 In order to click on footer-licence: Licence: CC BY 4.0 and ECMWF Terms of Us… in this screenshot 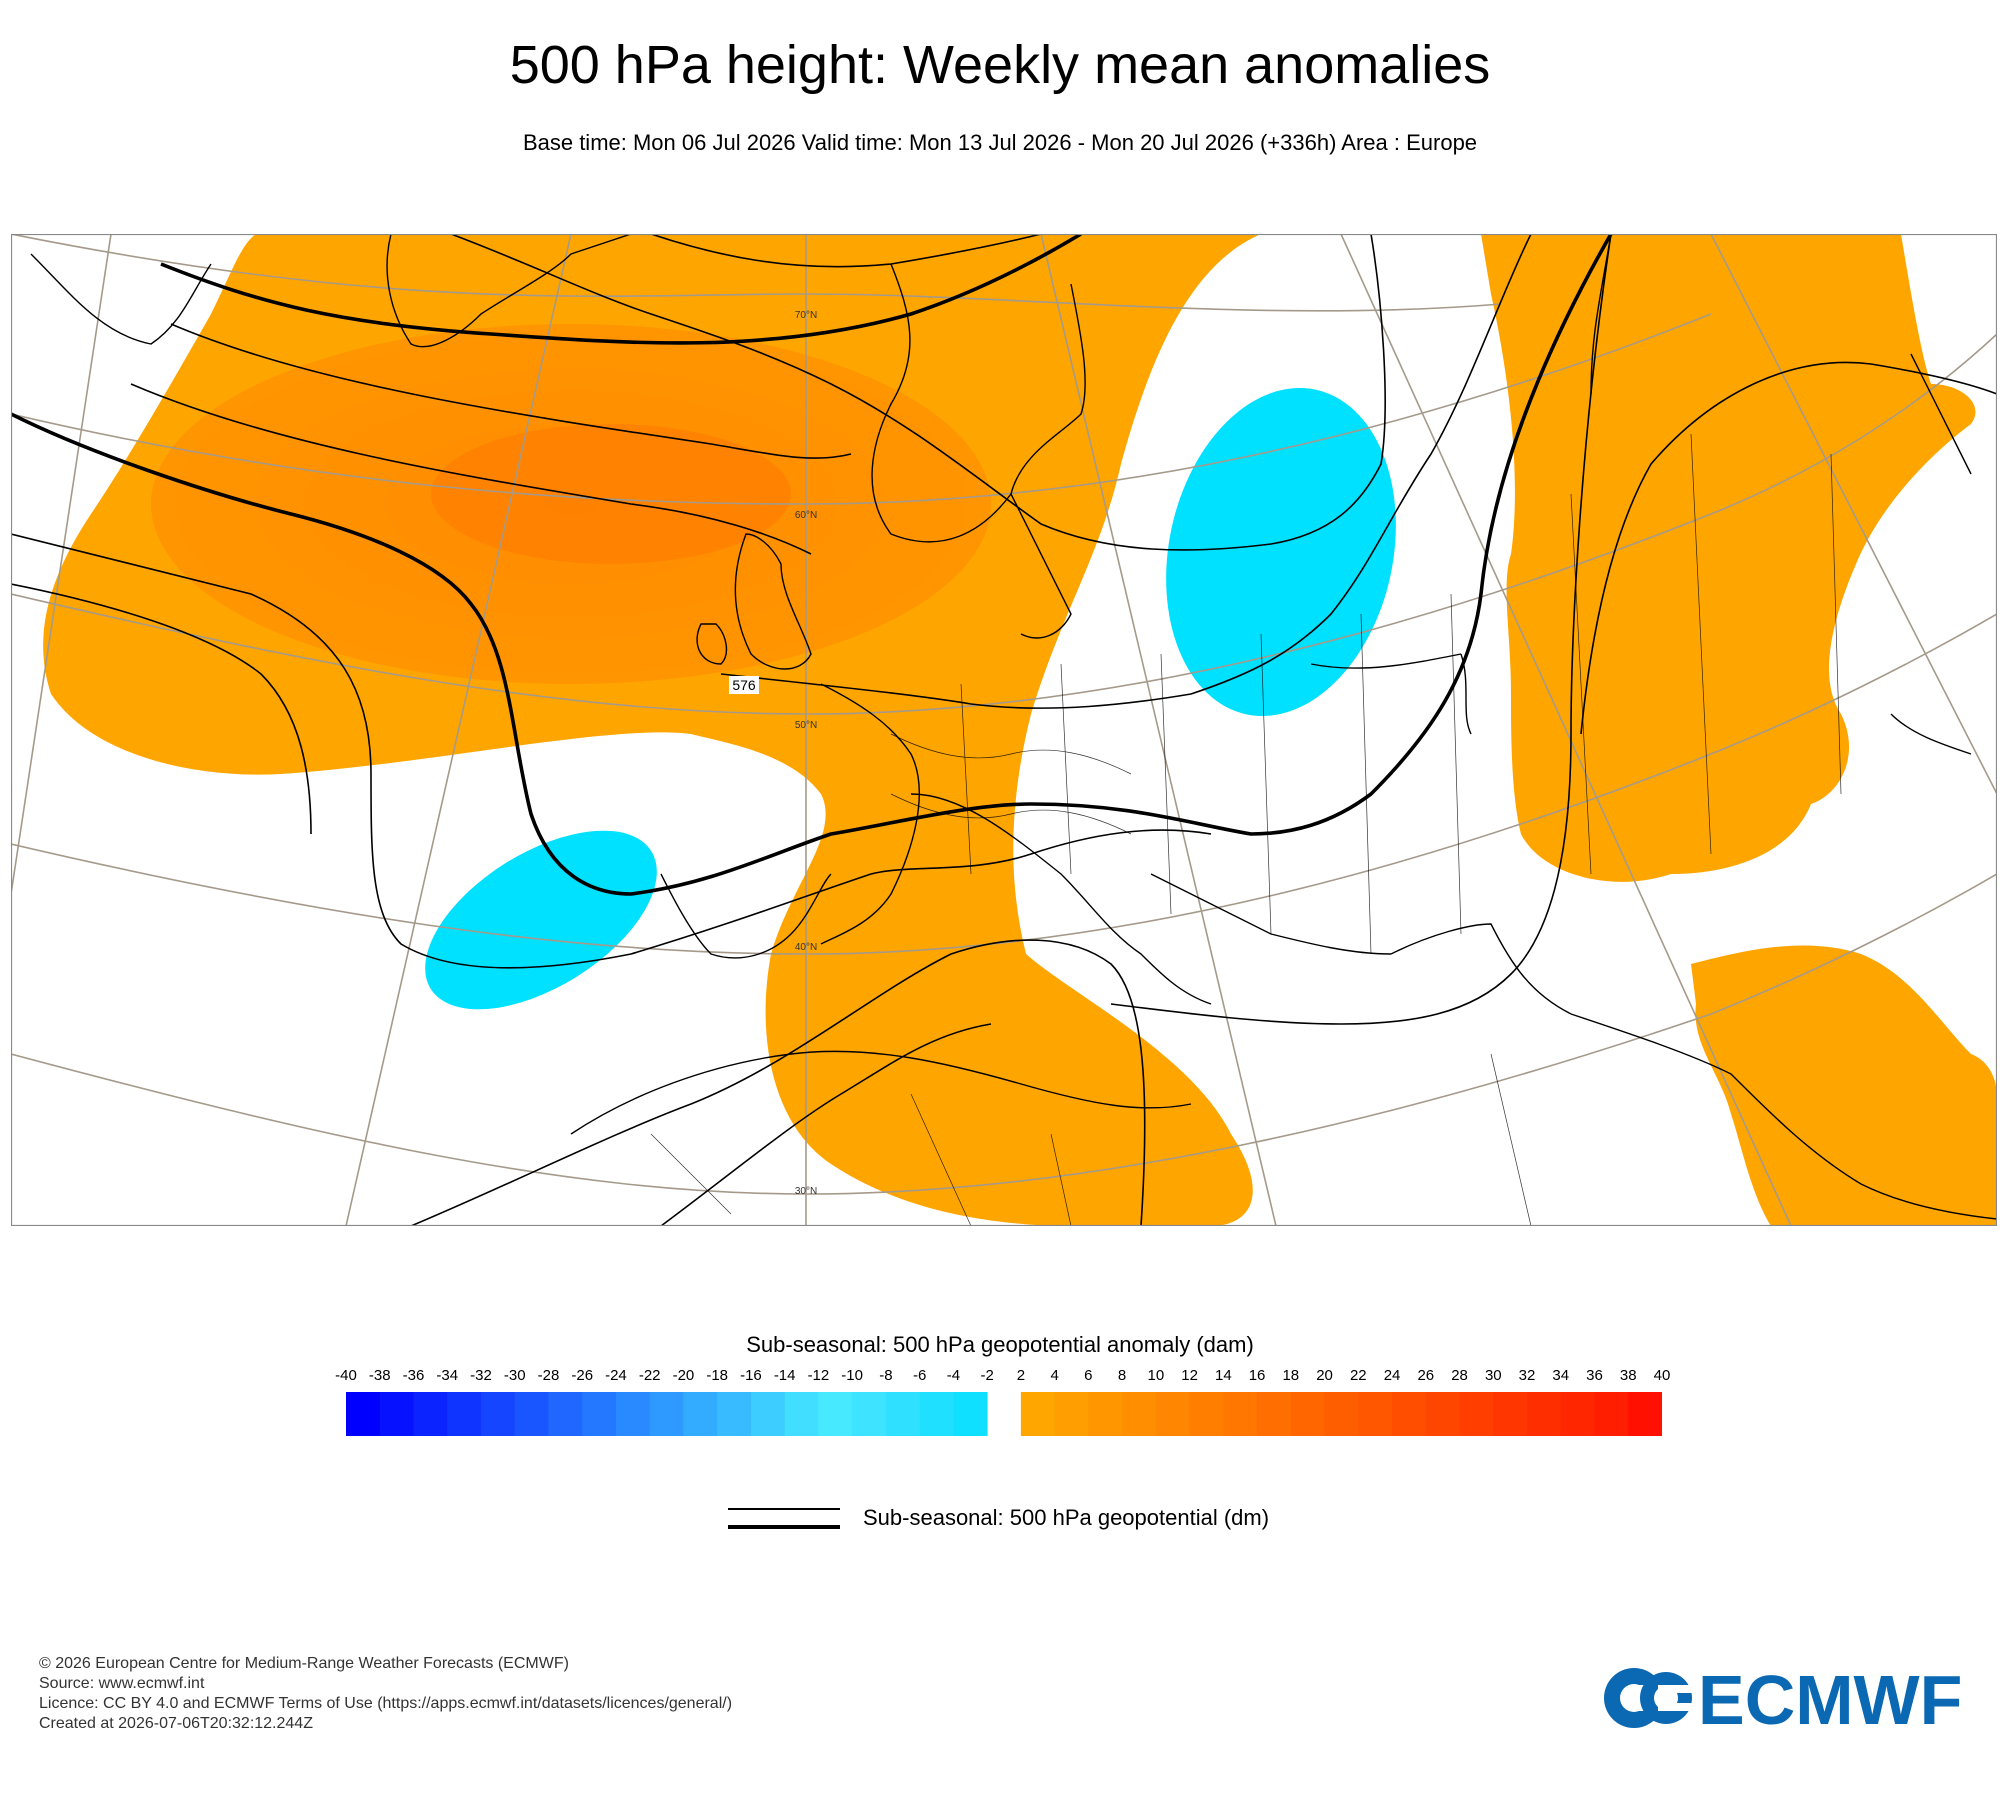, I will do `click(386, 1703)`.